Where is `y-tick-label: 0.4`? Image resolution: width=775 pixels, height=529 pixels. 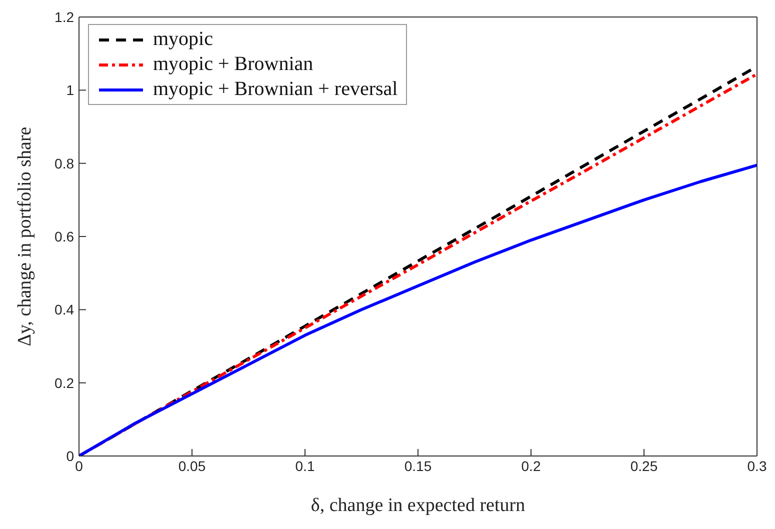 y-tick-label: 0.4 is located at coordinates (64, 310).